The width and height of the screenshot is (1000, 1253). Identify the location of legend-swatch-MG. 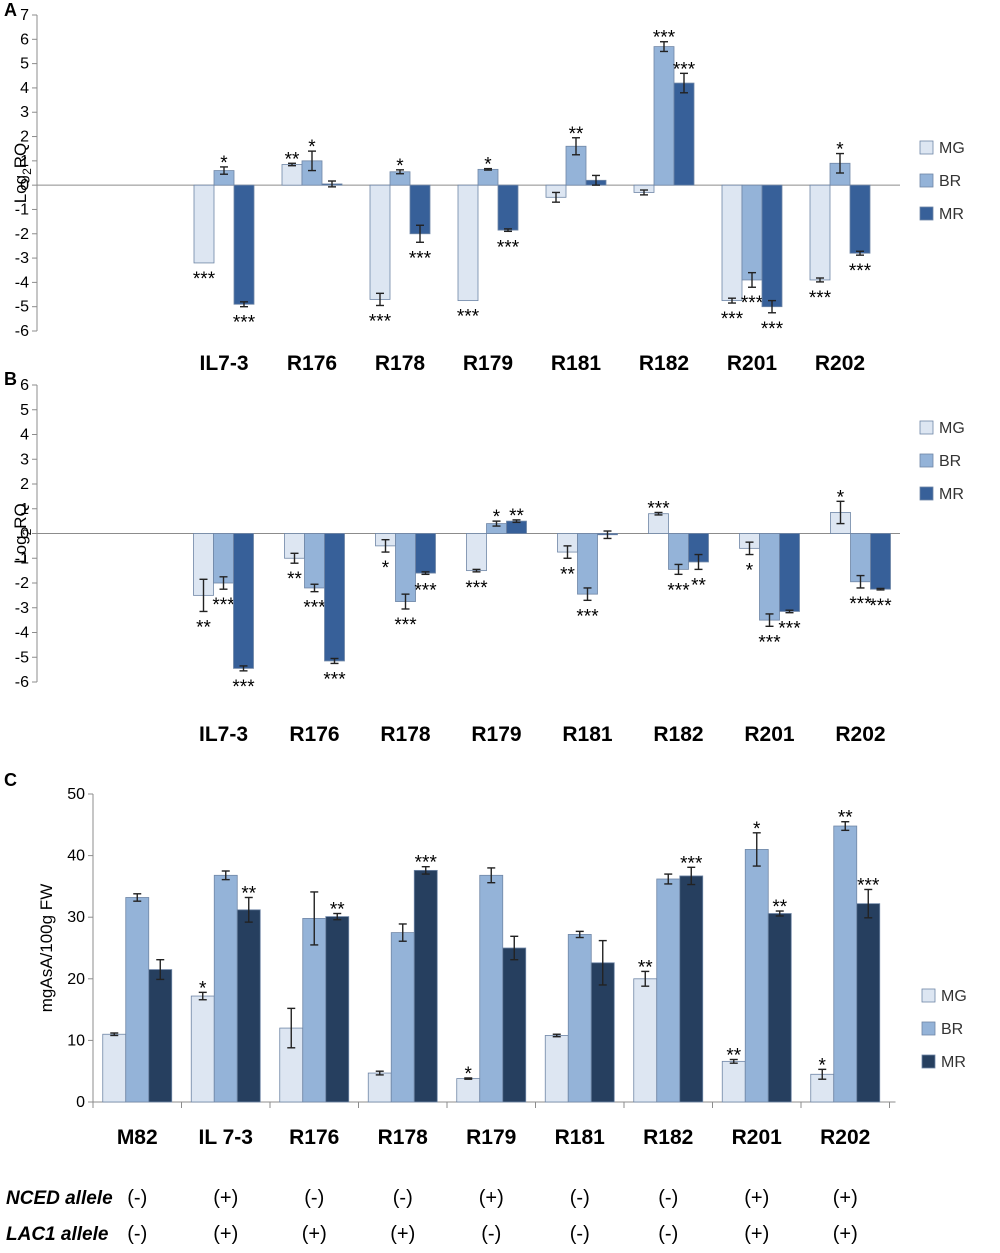
(926, 427).